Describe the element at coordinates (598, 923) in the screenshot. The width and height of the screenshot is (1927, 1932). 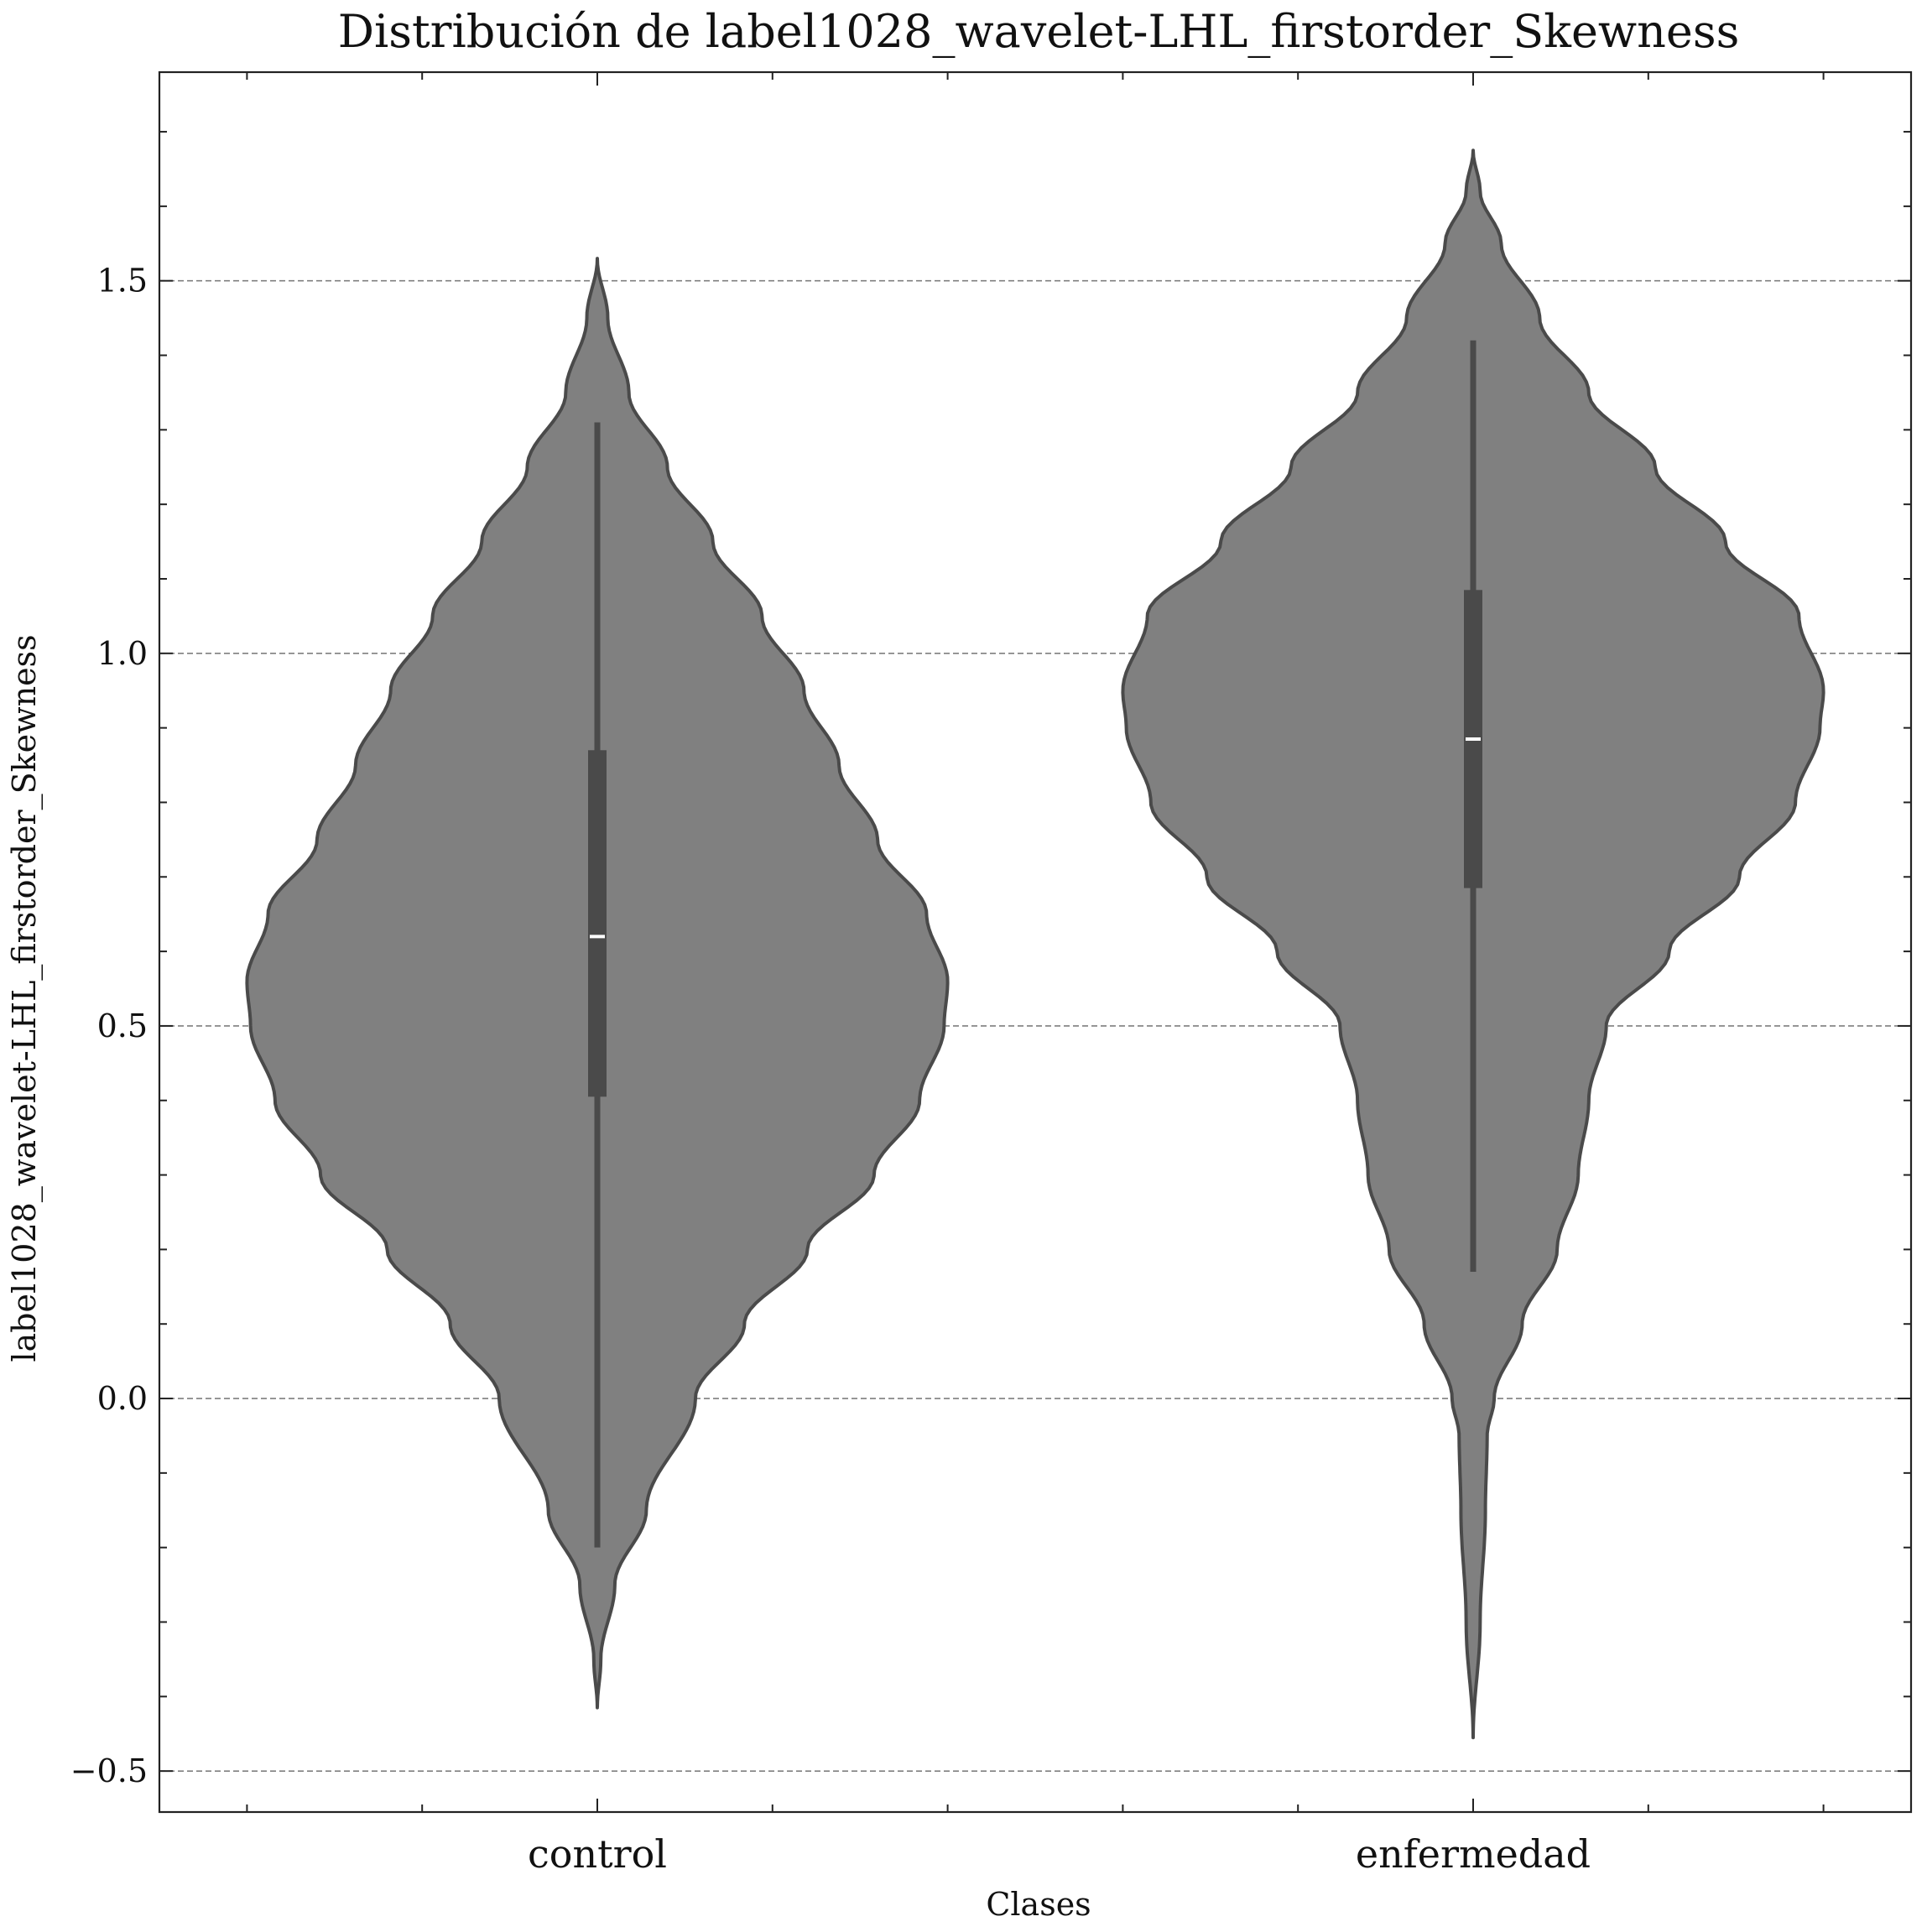
I see `iqr-box-control` at that location.